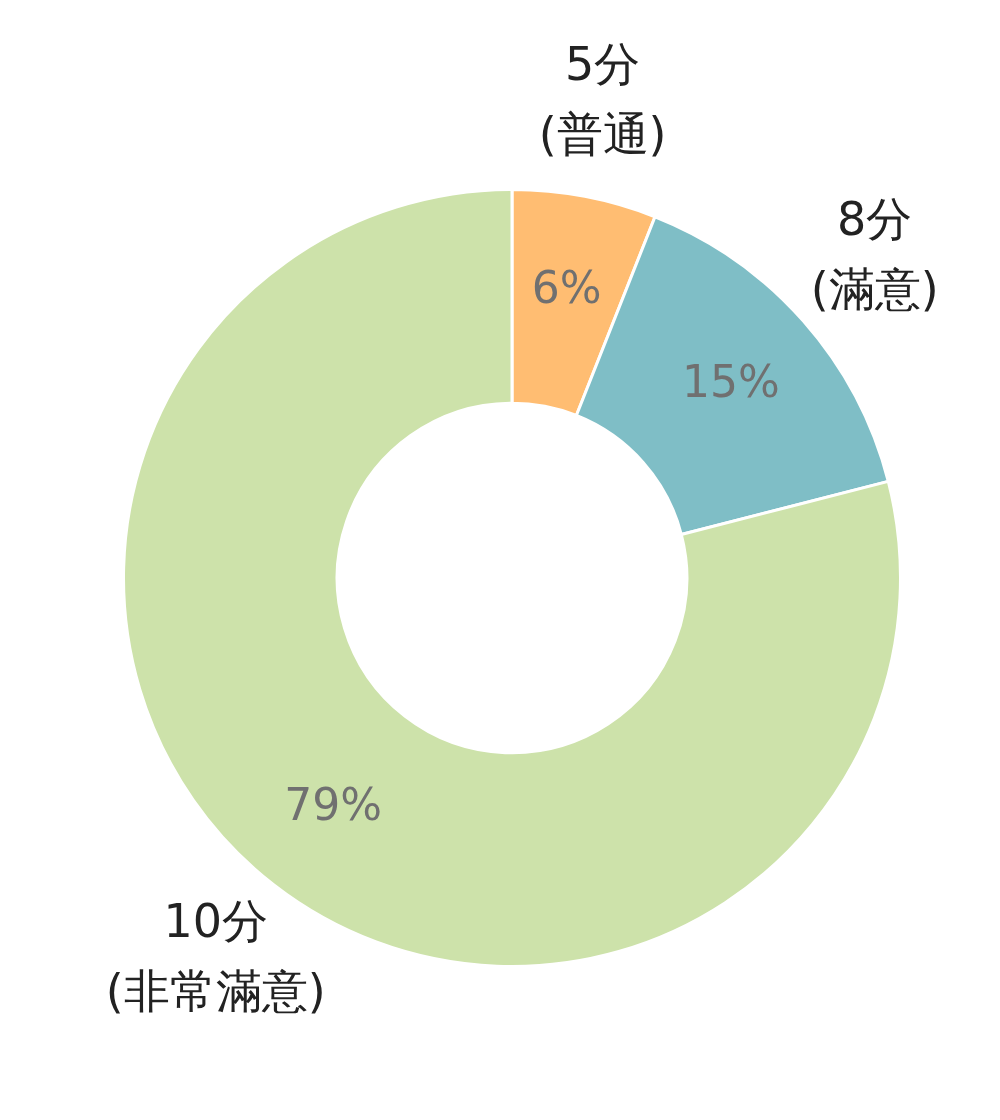 This screenshot has height=1120, width=1000. What do you see at coordinates (874, 254) in the screenshot?
I see `slice-label: 8分 (滿意)` at bounding box center [874, 254].